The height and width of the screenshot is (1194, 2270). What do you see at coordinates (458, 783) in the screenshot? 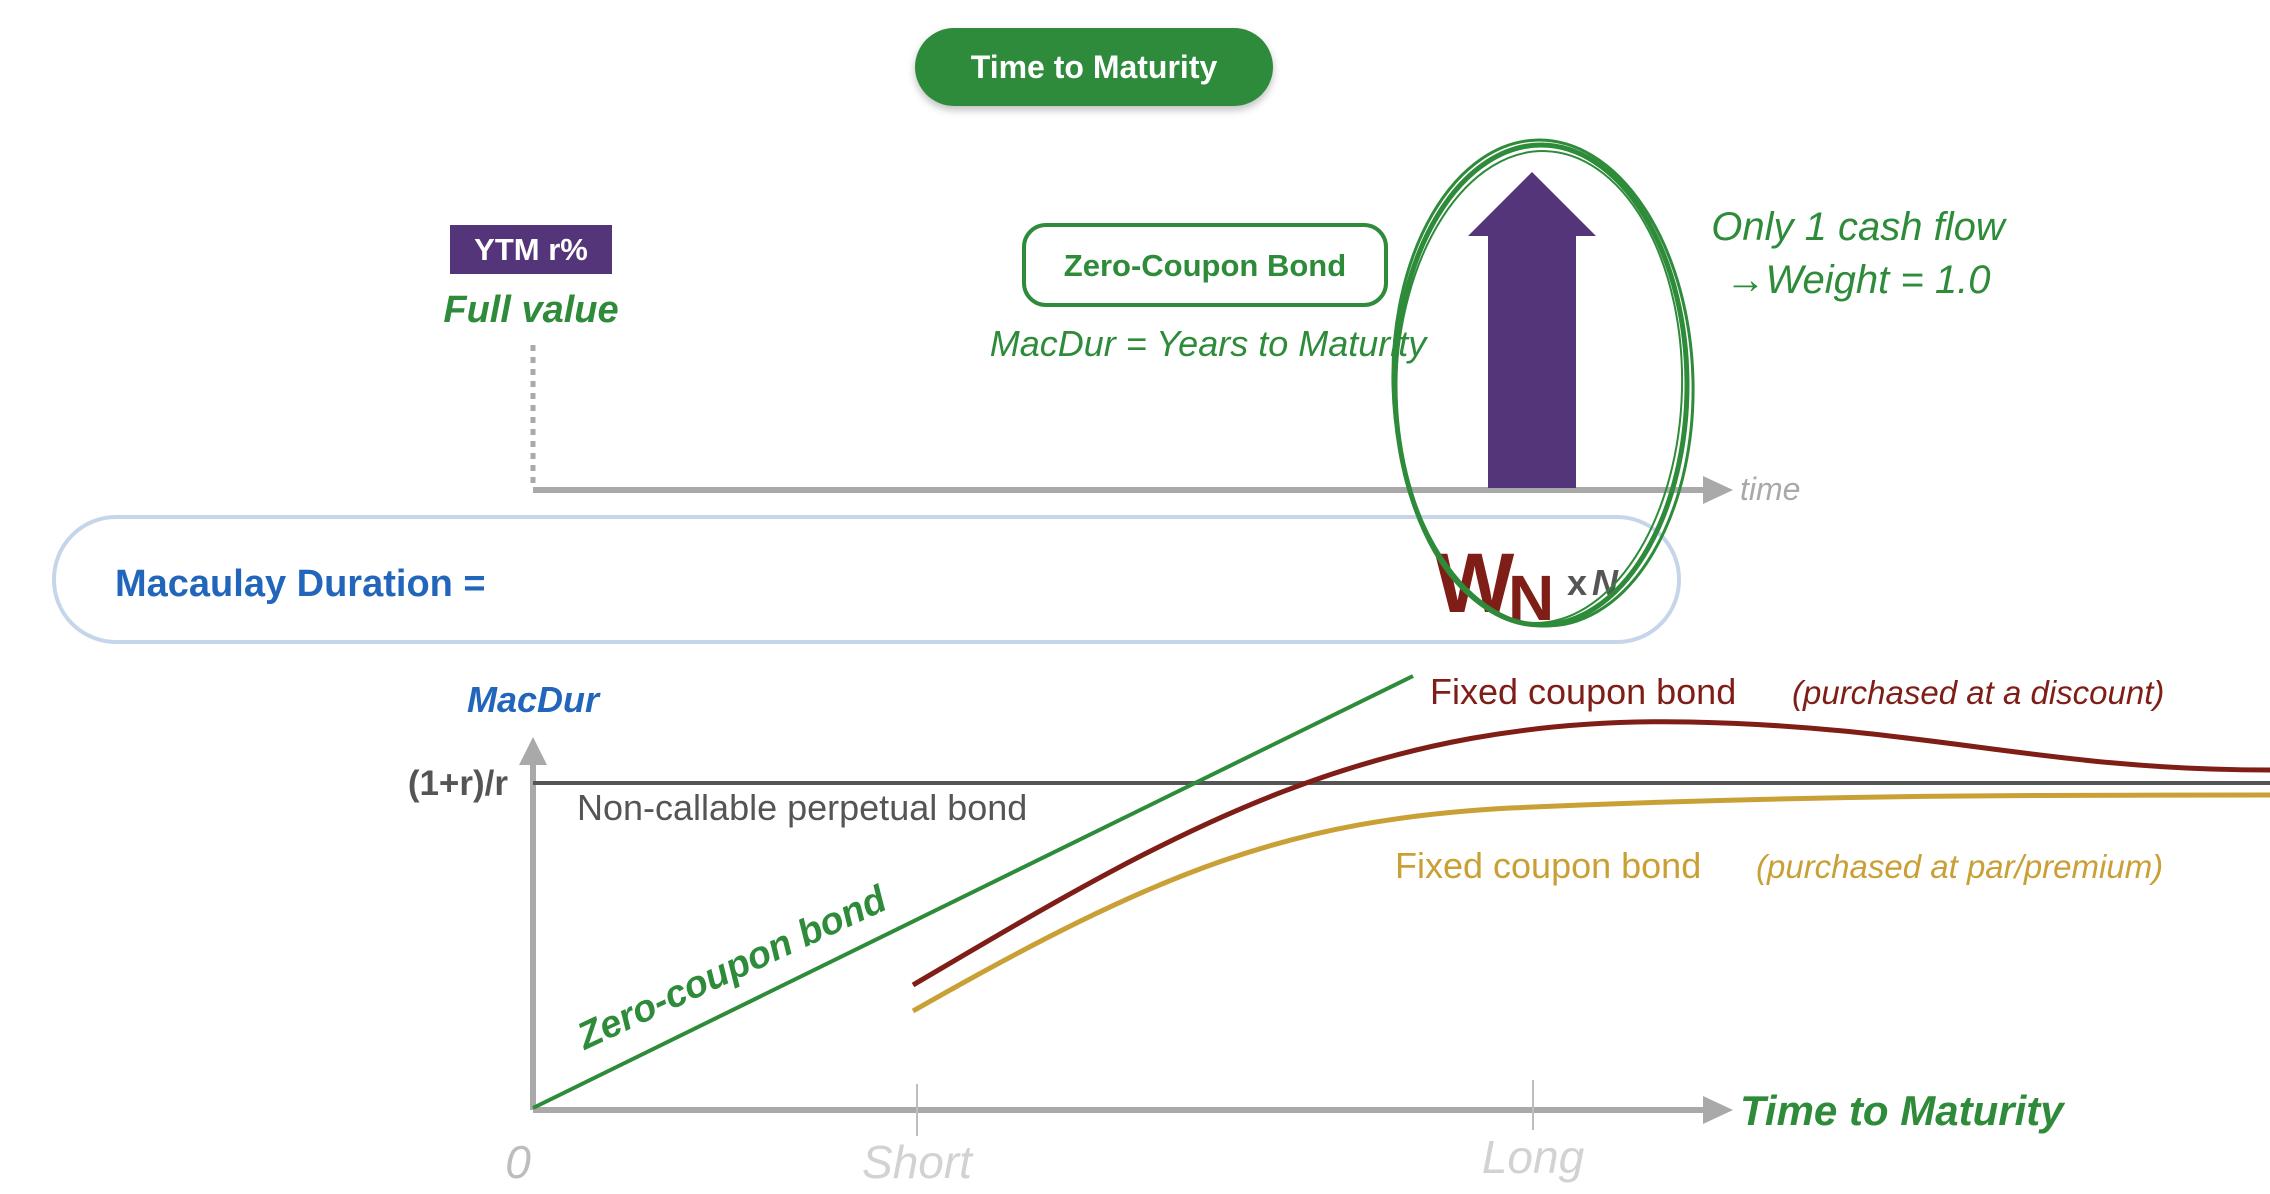
I see `y-level-label: (1+r)/r` at bounding box center [458, 783].